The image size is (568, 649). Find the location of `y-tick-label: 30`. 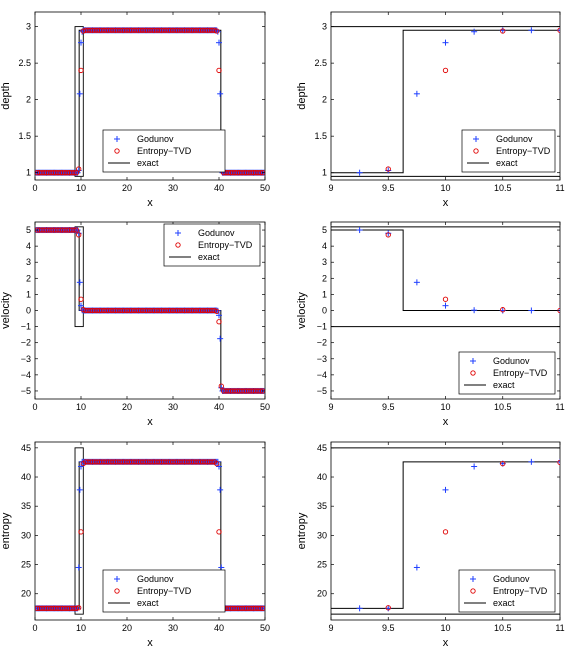

y-tick-label: 30 is located at coordinates (322, 535).